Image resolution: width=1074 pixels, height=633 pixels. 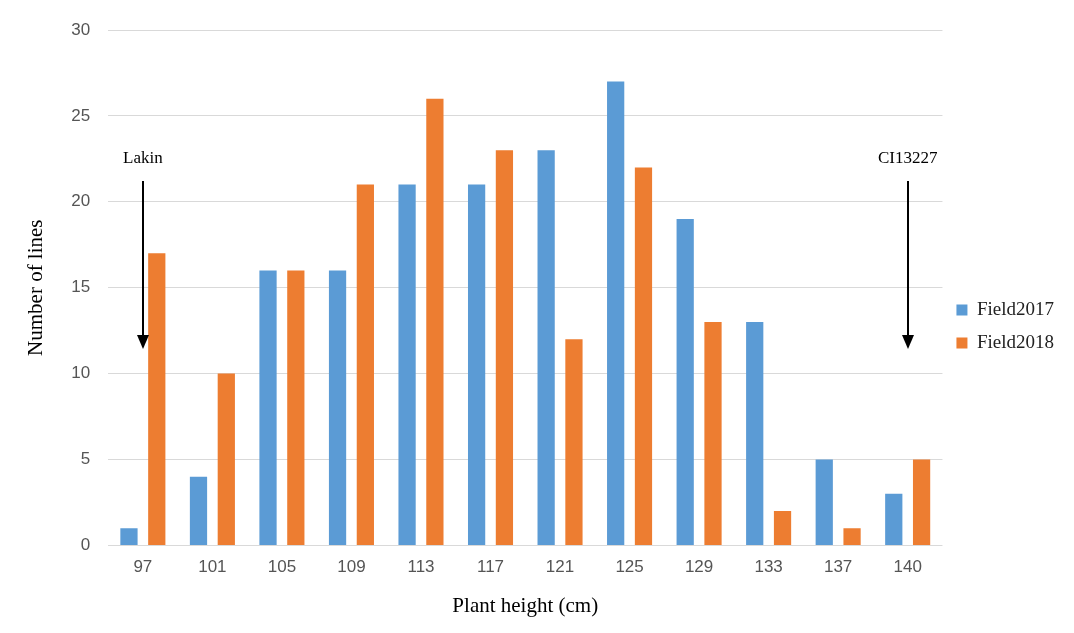 I want to click on x-tick-label: 140, so click(x=907, y=567).